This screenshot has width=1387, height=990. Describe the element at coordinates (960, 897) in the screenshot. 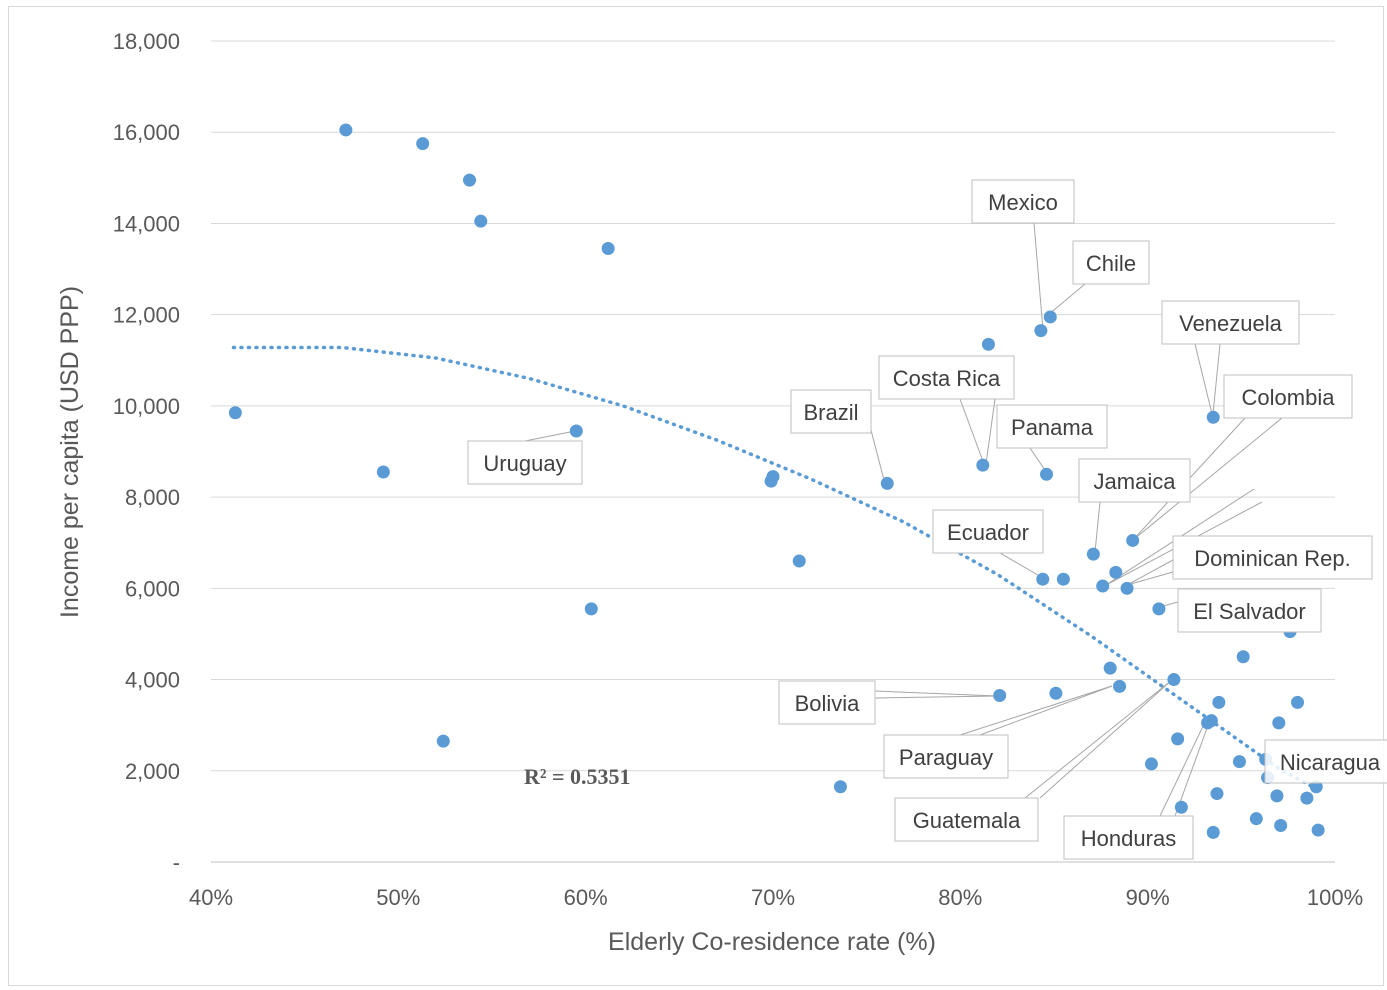

I see `x-tick-label: 80%` at that location.